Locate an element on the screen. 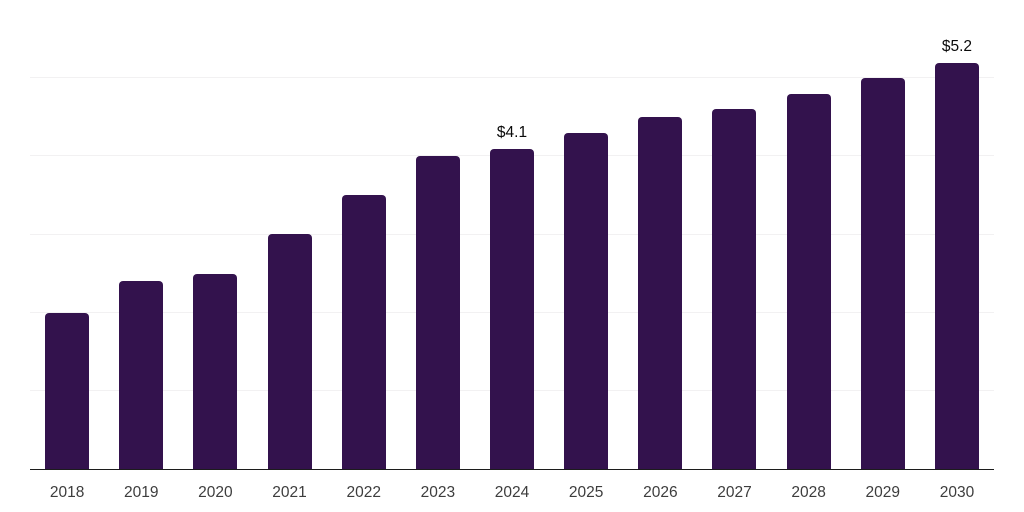  bar-2024 is located at coordinates (512, 309).